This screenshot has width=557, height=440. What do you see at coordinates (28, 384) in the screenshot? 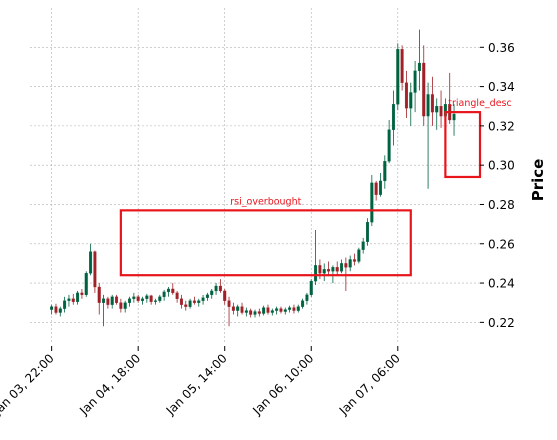
I see `x-tick-label: Jan 03, 22:00` at bounding box center [28, 384].